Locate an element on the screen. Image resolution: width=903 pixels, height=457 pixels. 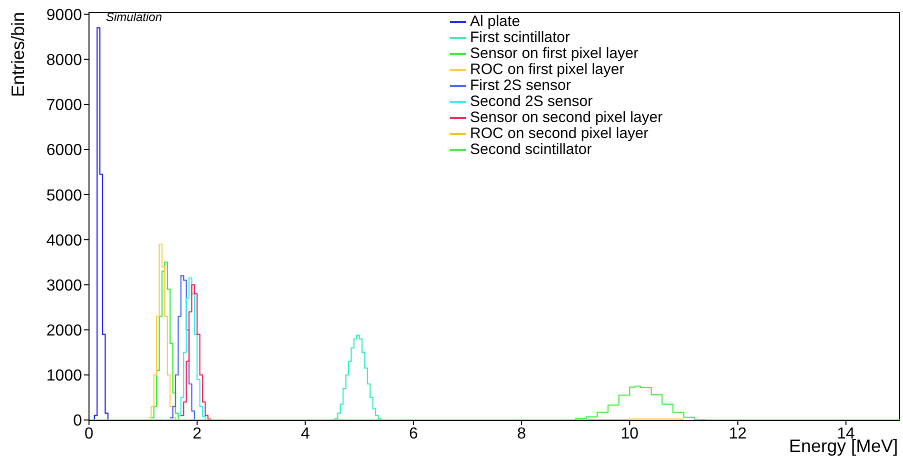
y-tick-label: 3000 is located at coordinates (64, 285).